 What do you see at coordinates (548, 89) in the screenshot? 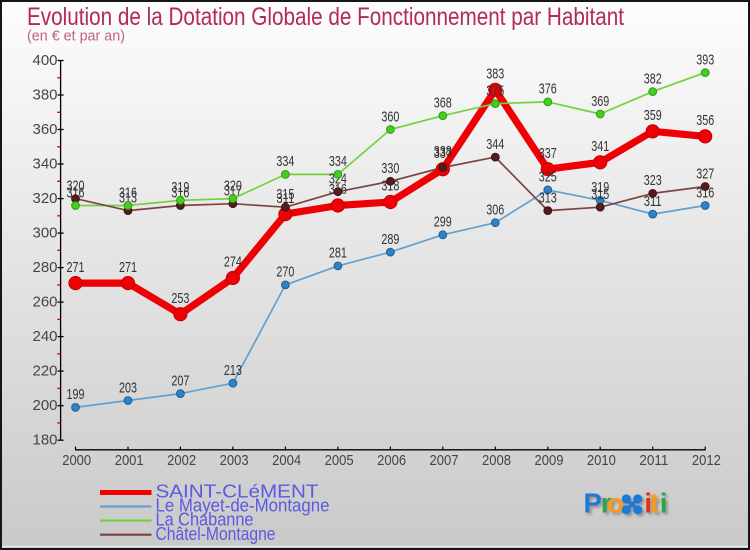
I see `svg-text: 376` at bounding box center [548, 89].